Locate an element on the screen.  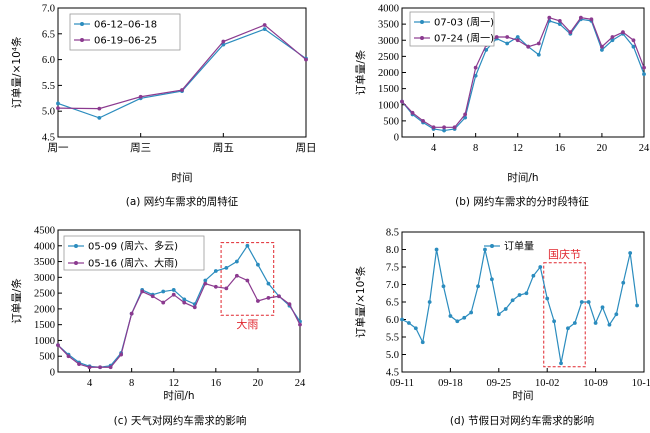
y-tick-label: 4500 is located at coordinates (44, 231).